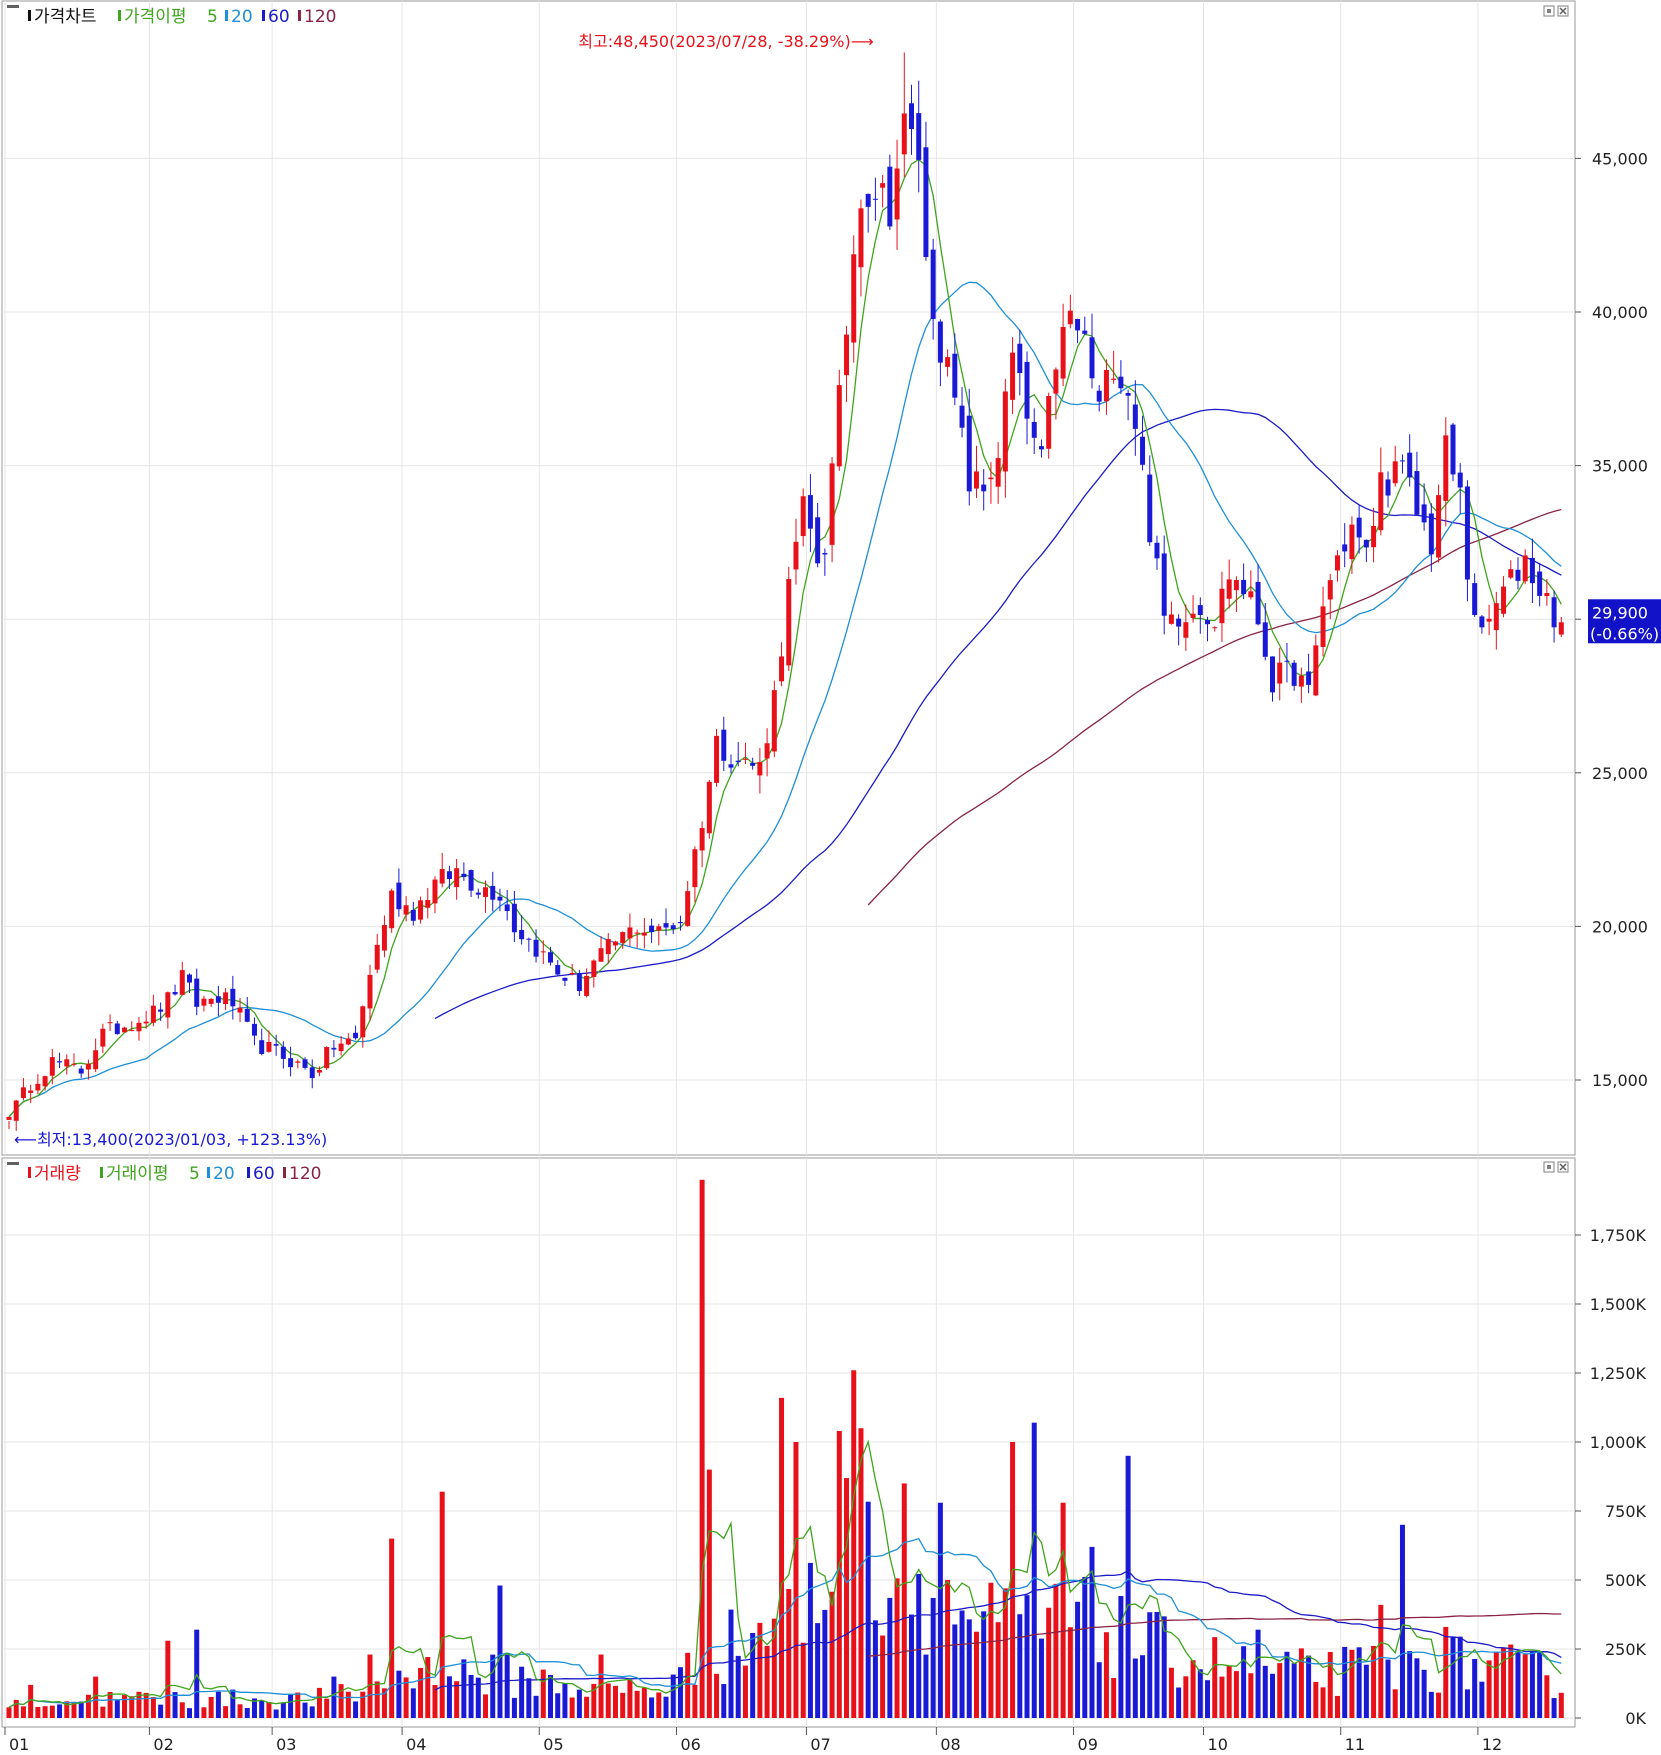 The height and width of the screenshot is (1755, 1661). Describe the element at coordinates (830, 1741) in the screenshot. I see `x-axis-band` at that location.